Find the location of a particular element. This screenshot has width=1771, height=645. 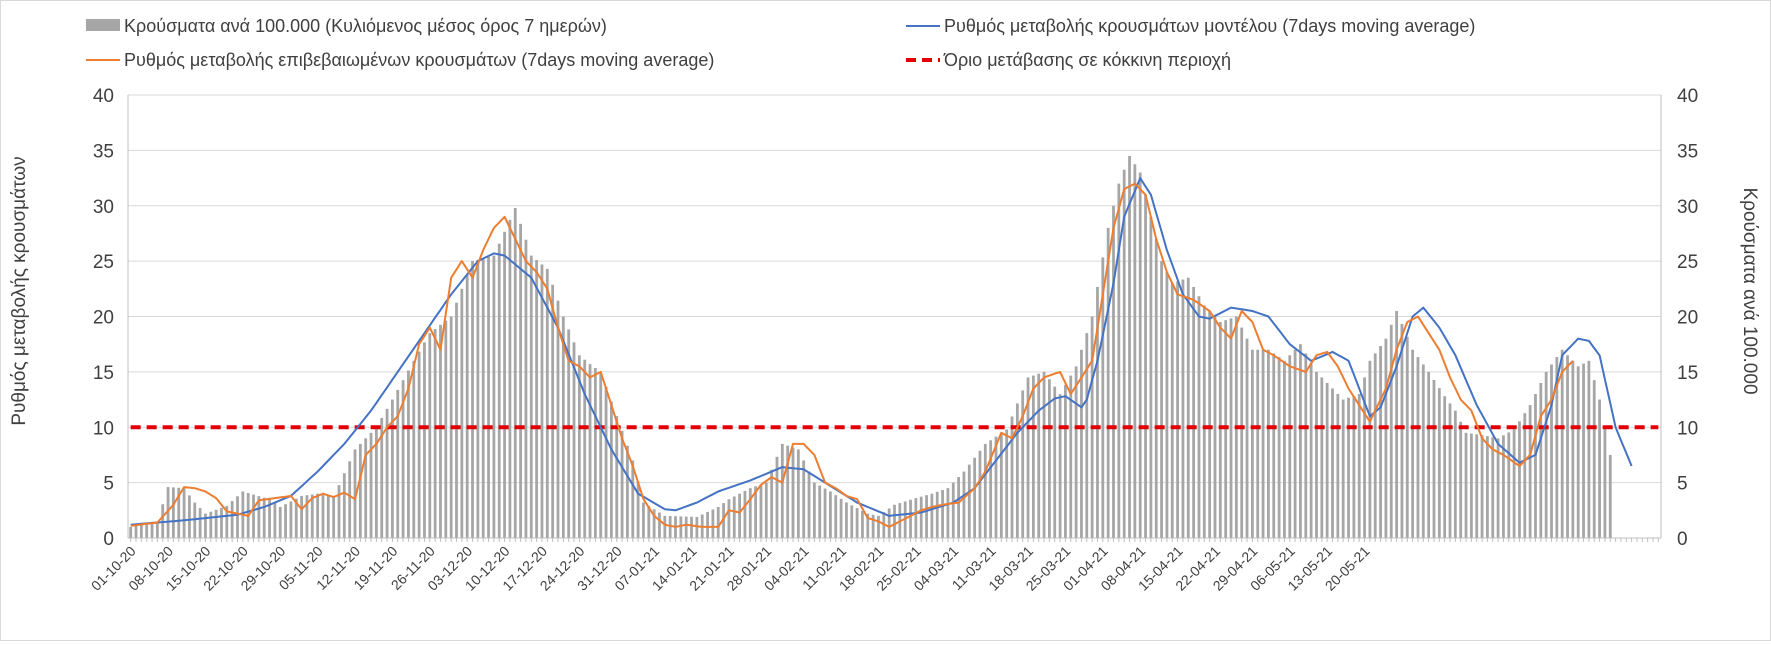

y-right-tick-label: 20 is located at coordinates (1687, 318).